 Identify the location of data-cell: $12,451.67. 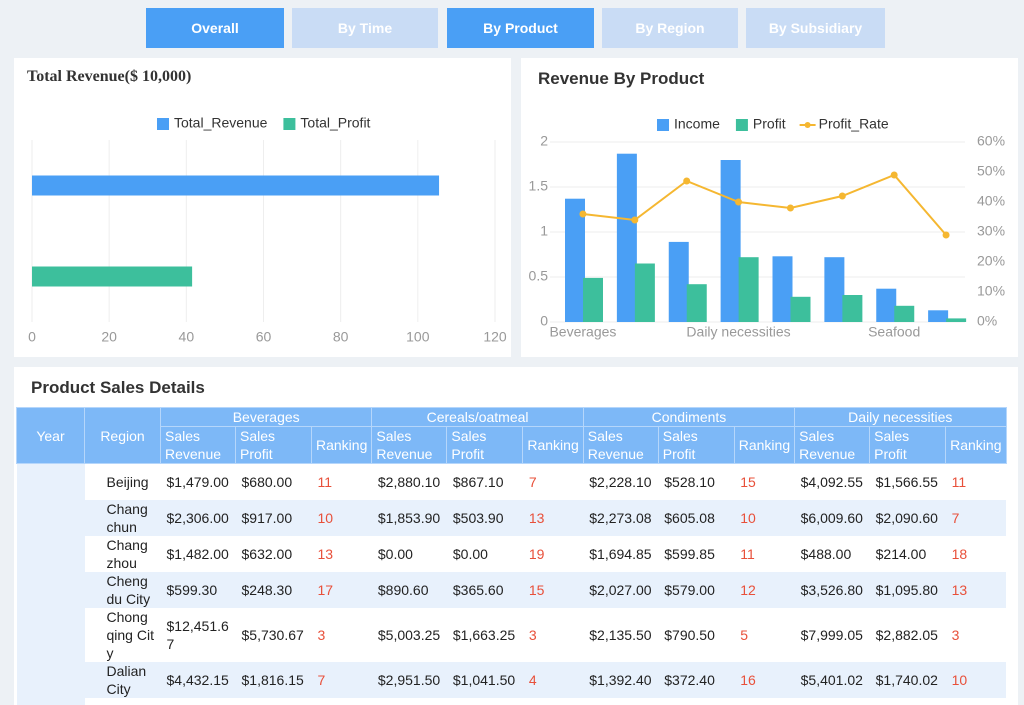
(197, 635).